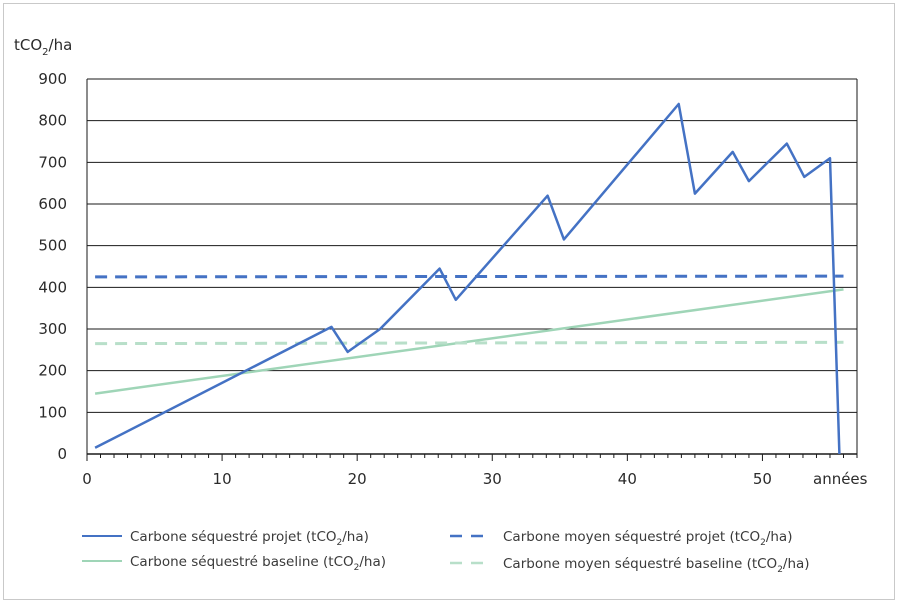  Describe the element at coordinates (258, 563) in the screenshot. I see `legend-label-baseline: Carbone séquestré baseline (tCO2/ha)` at that location.